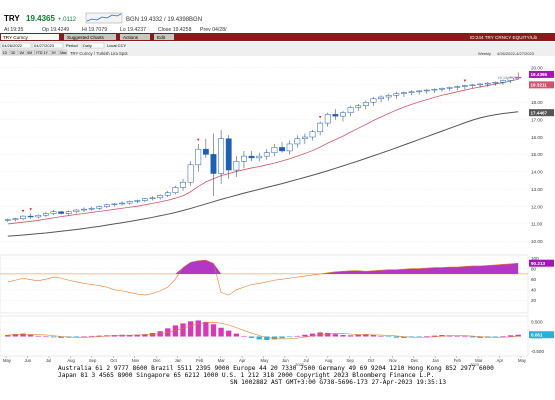 The width and height of the screenshot is (555, 400). Describe the element at coordinates (90, 37) in the screenshot. I see `menu-suggested-charts` at that location.